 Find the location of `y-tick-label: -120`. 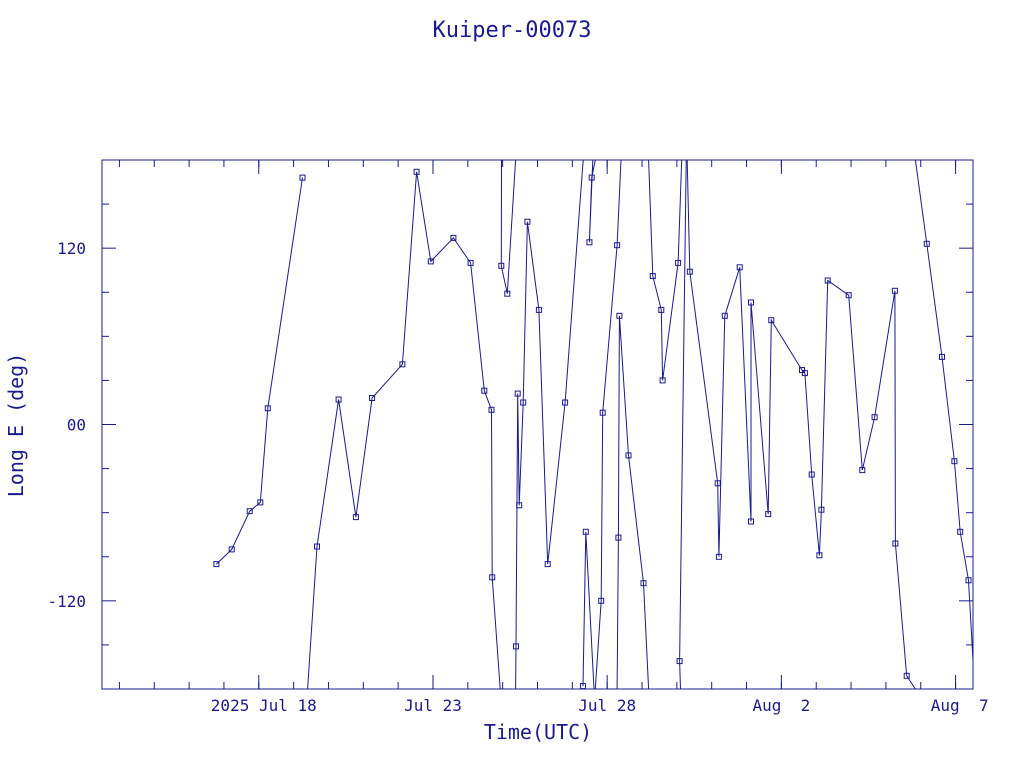

y-tick-label: -120 is located at coordinates (66, 601).